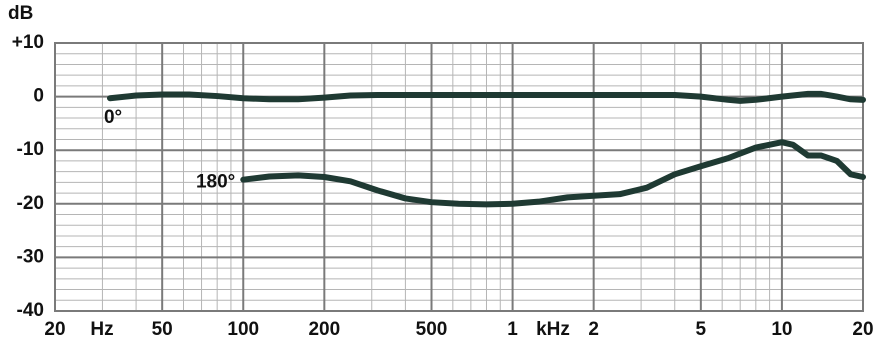  I want to click on y-tick-label: -20, so click(30, 203).